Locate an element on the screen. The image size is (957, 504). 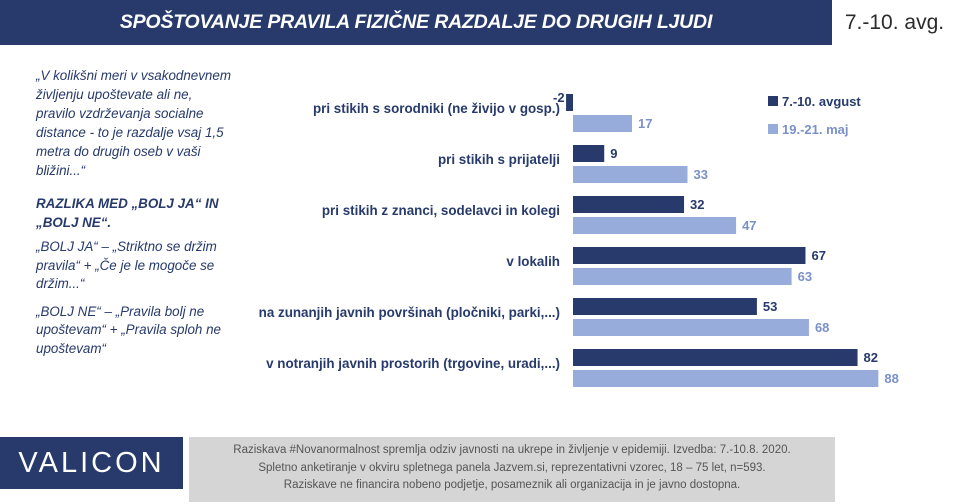
data-label: 88 is located at coordinates (891, 378).